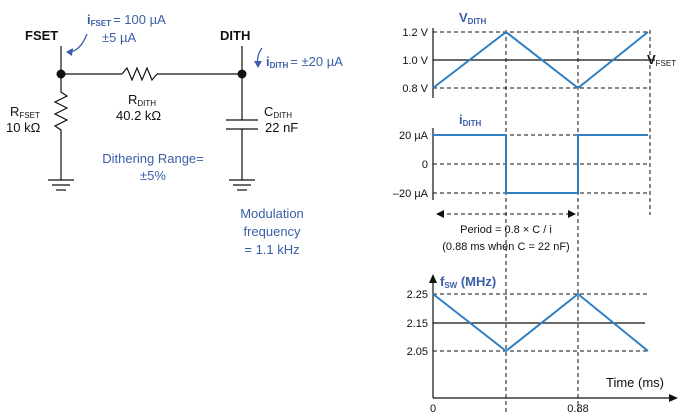 The image size is (681, 418). What do you see at coordinates (61, 185) in the screenshot?
I see `ground-symbol-rfset` at bounding box center [61, 185].